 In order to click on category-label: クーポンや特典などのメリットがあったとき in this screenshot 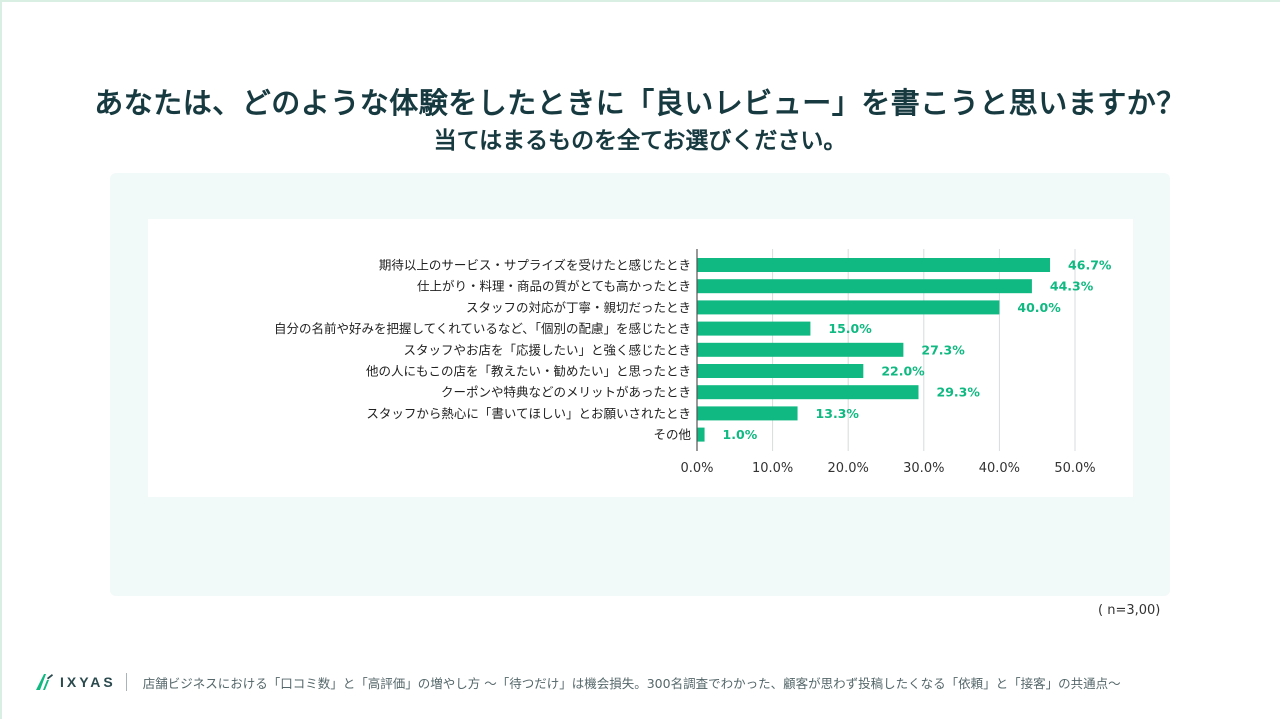, I will do `click(566, 392)`.